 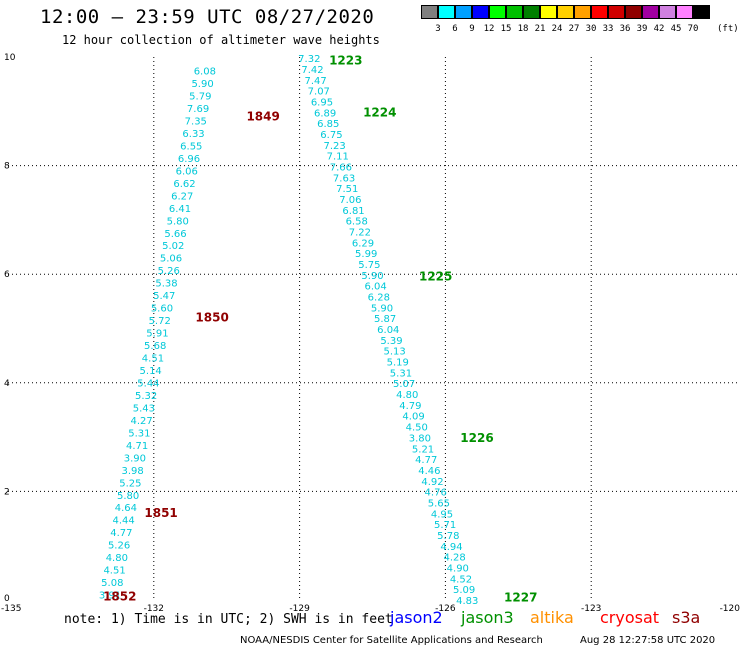 I want to click on wave-height-value: 7.47, so click(x=316, y=81).